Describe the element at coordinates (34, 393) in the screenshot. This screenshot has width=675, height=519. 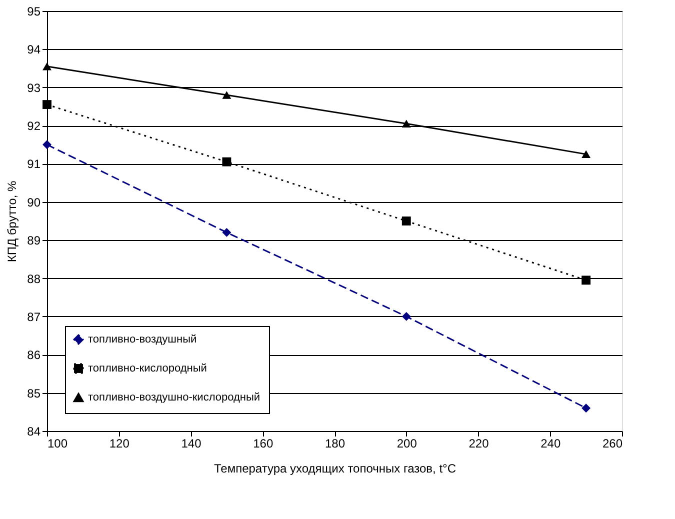
I see `y-tick-label: 85` at that location.